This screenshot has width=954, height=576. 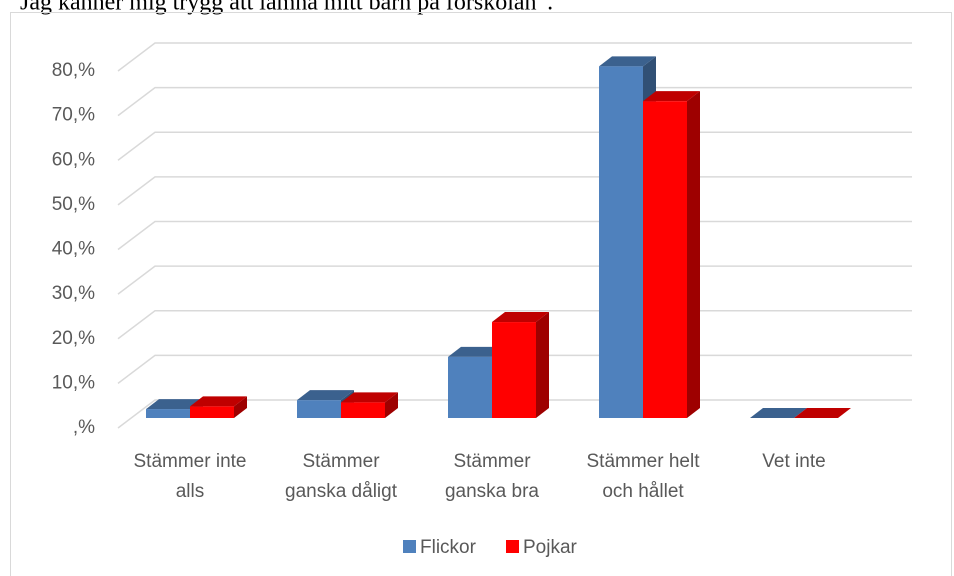 I want to click on y-tick-label: ,%, so click(x=84, y=427).